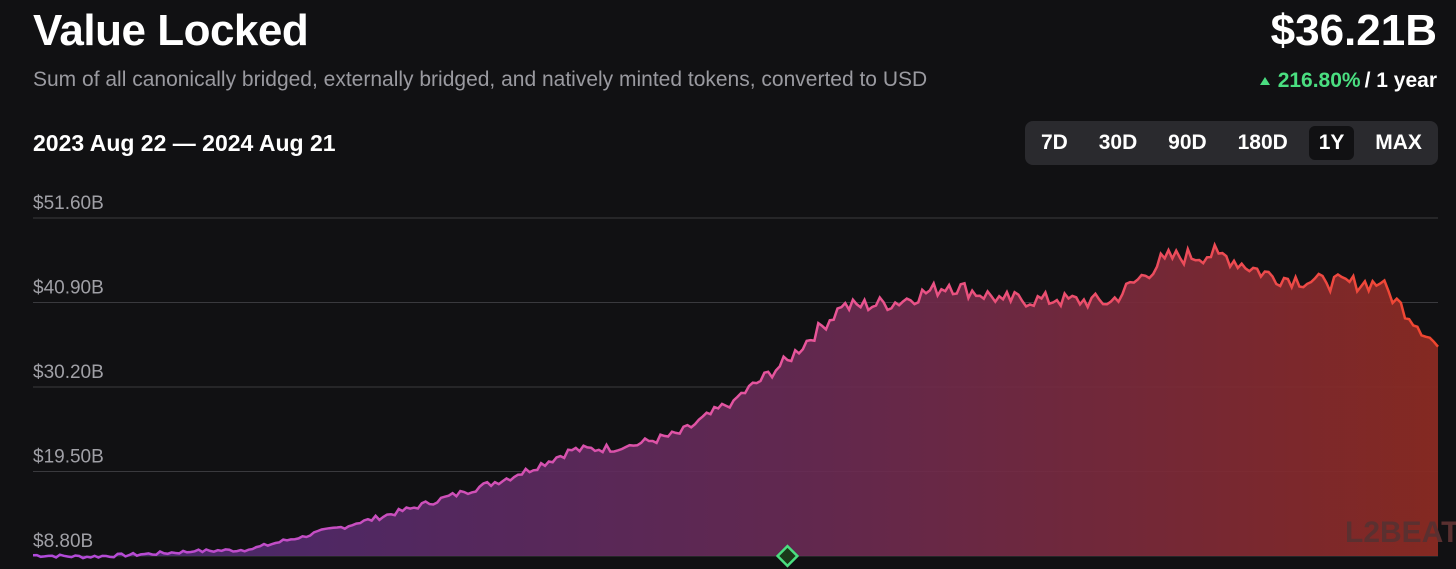 This screenshot has height=569, width=1456. I want to click on l2beat-watermark: L2BEAT, so click(1400, 532).